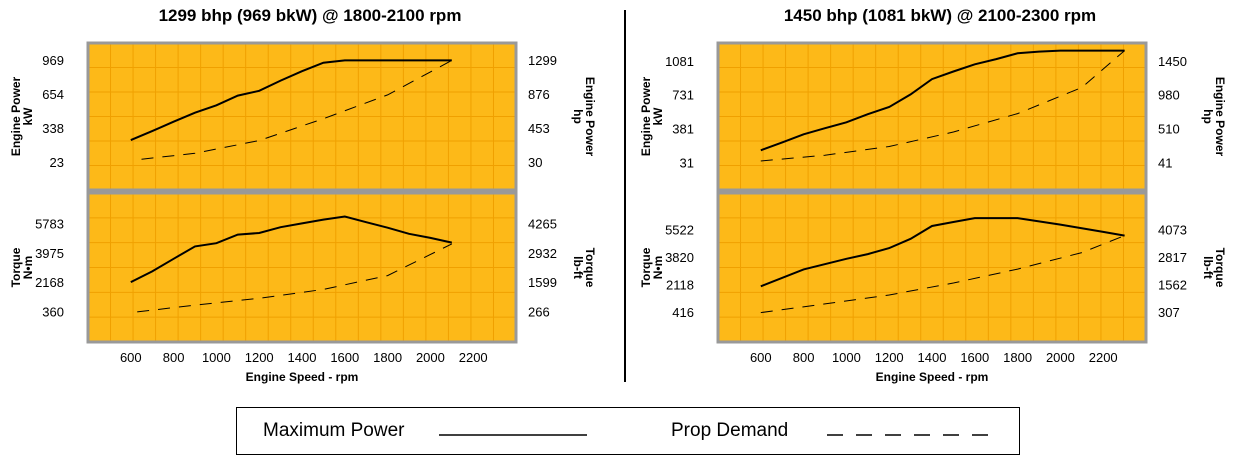 The image size is (1250, 455). What do you see at coordinates (628, 431) in the screenshot?
I see `chart-legend: Maximum Power Prop Demand` at bounding box center [628, 431].